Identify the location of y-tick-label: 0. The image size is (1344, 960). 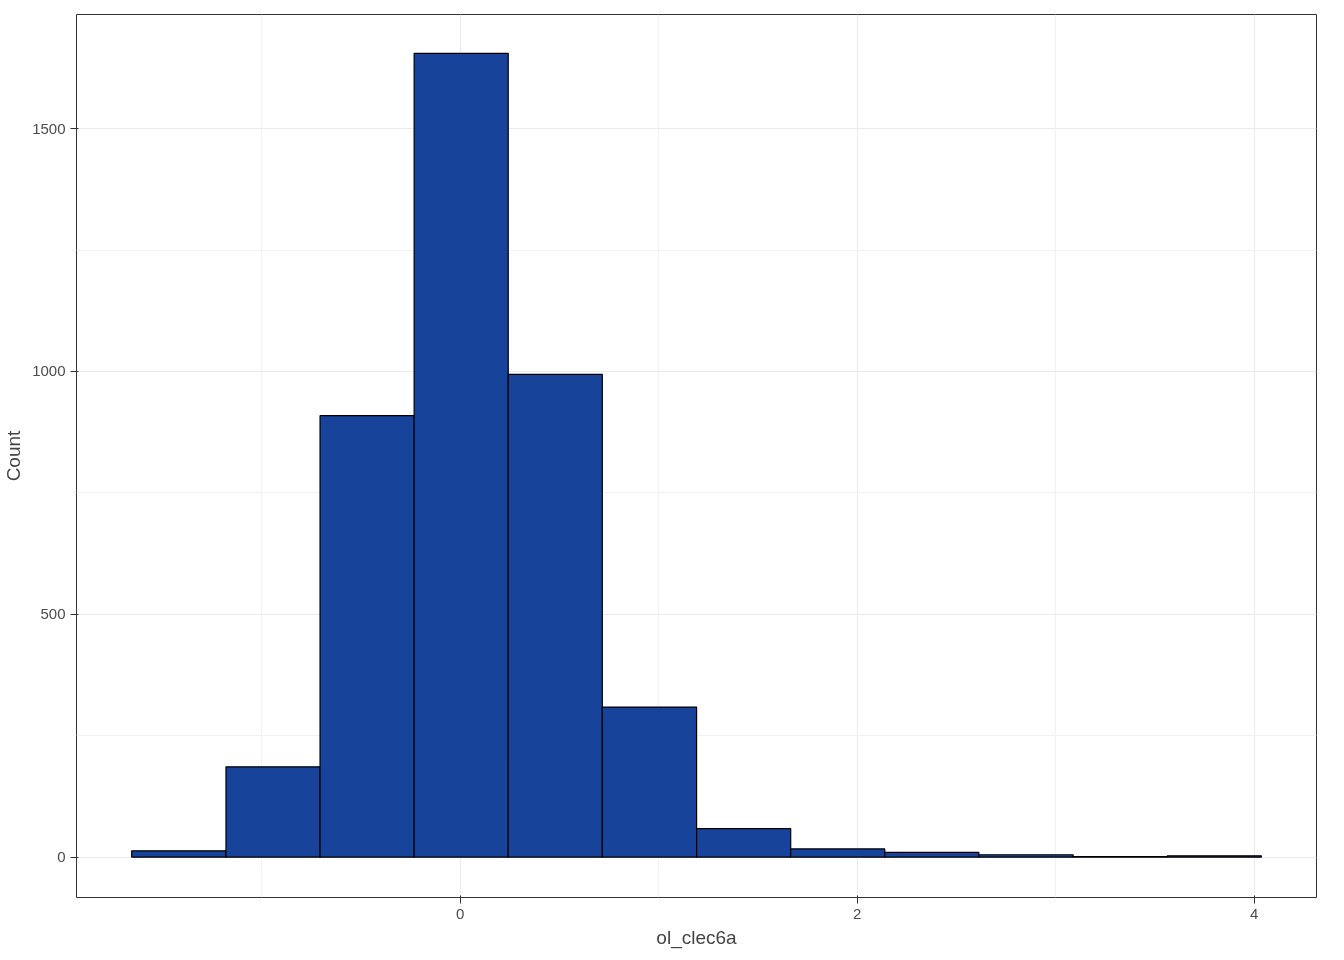
(61, 857).